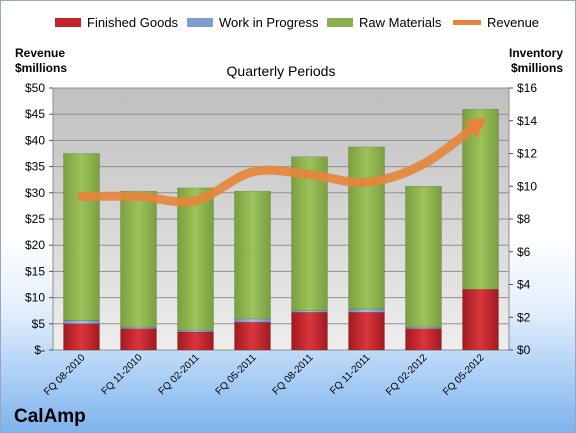  I want to click on left-tick-label: $25, so click(35, 219).